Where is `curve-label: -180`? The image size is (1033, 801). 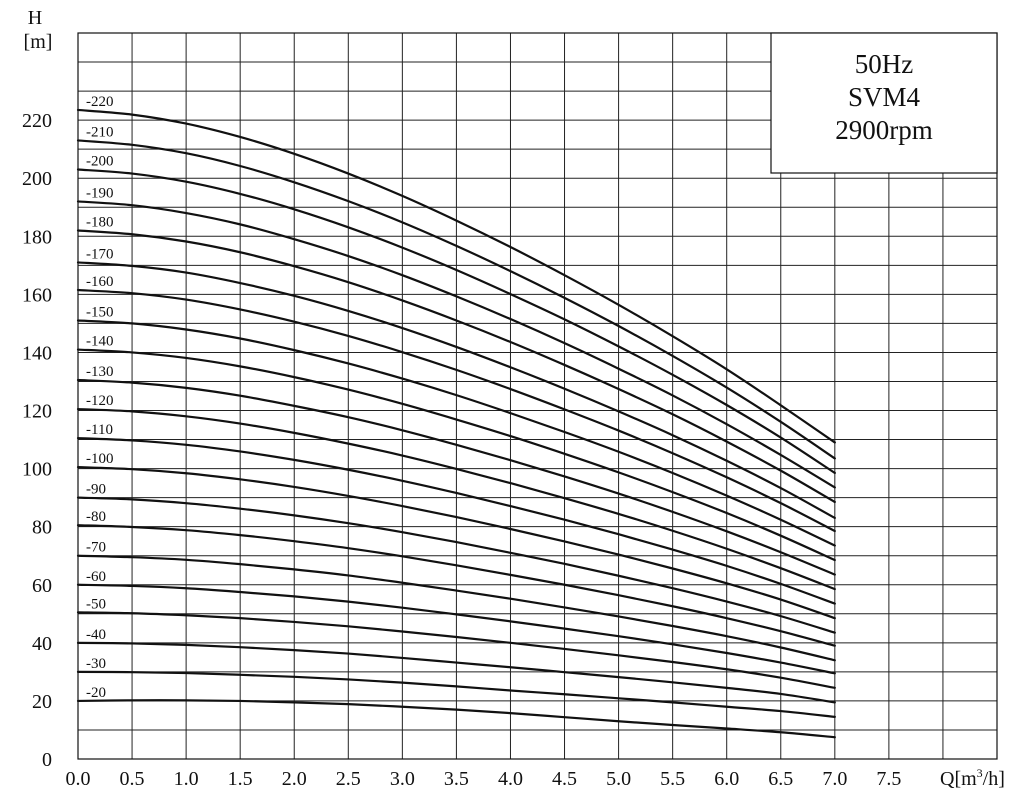
curve-label: -180 is located at coordinates (100, 222).